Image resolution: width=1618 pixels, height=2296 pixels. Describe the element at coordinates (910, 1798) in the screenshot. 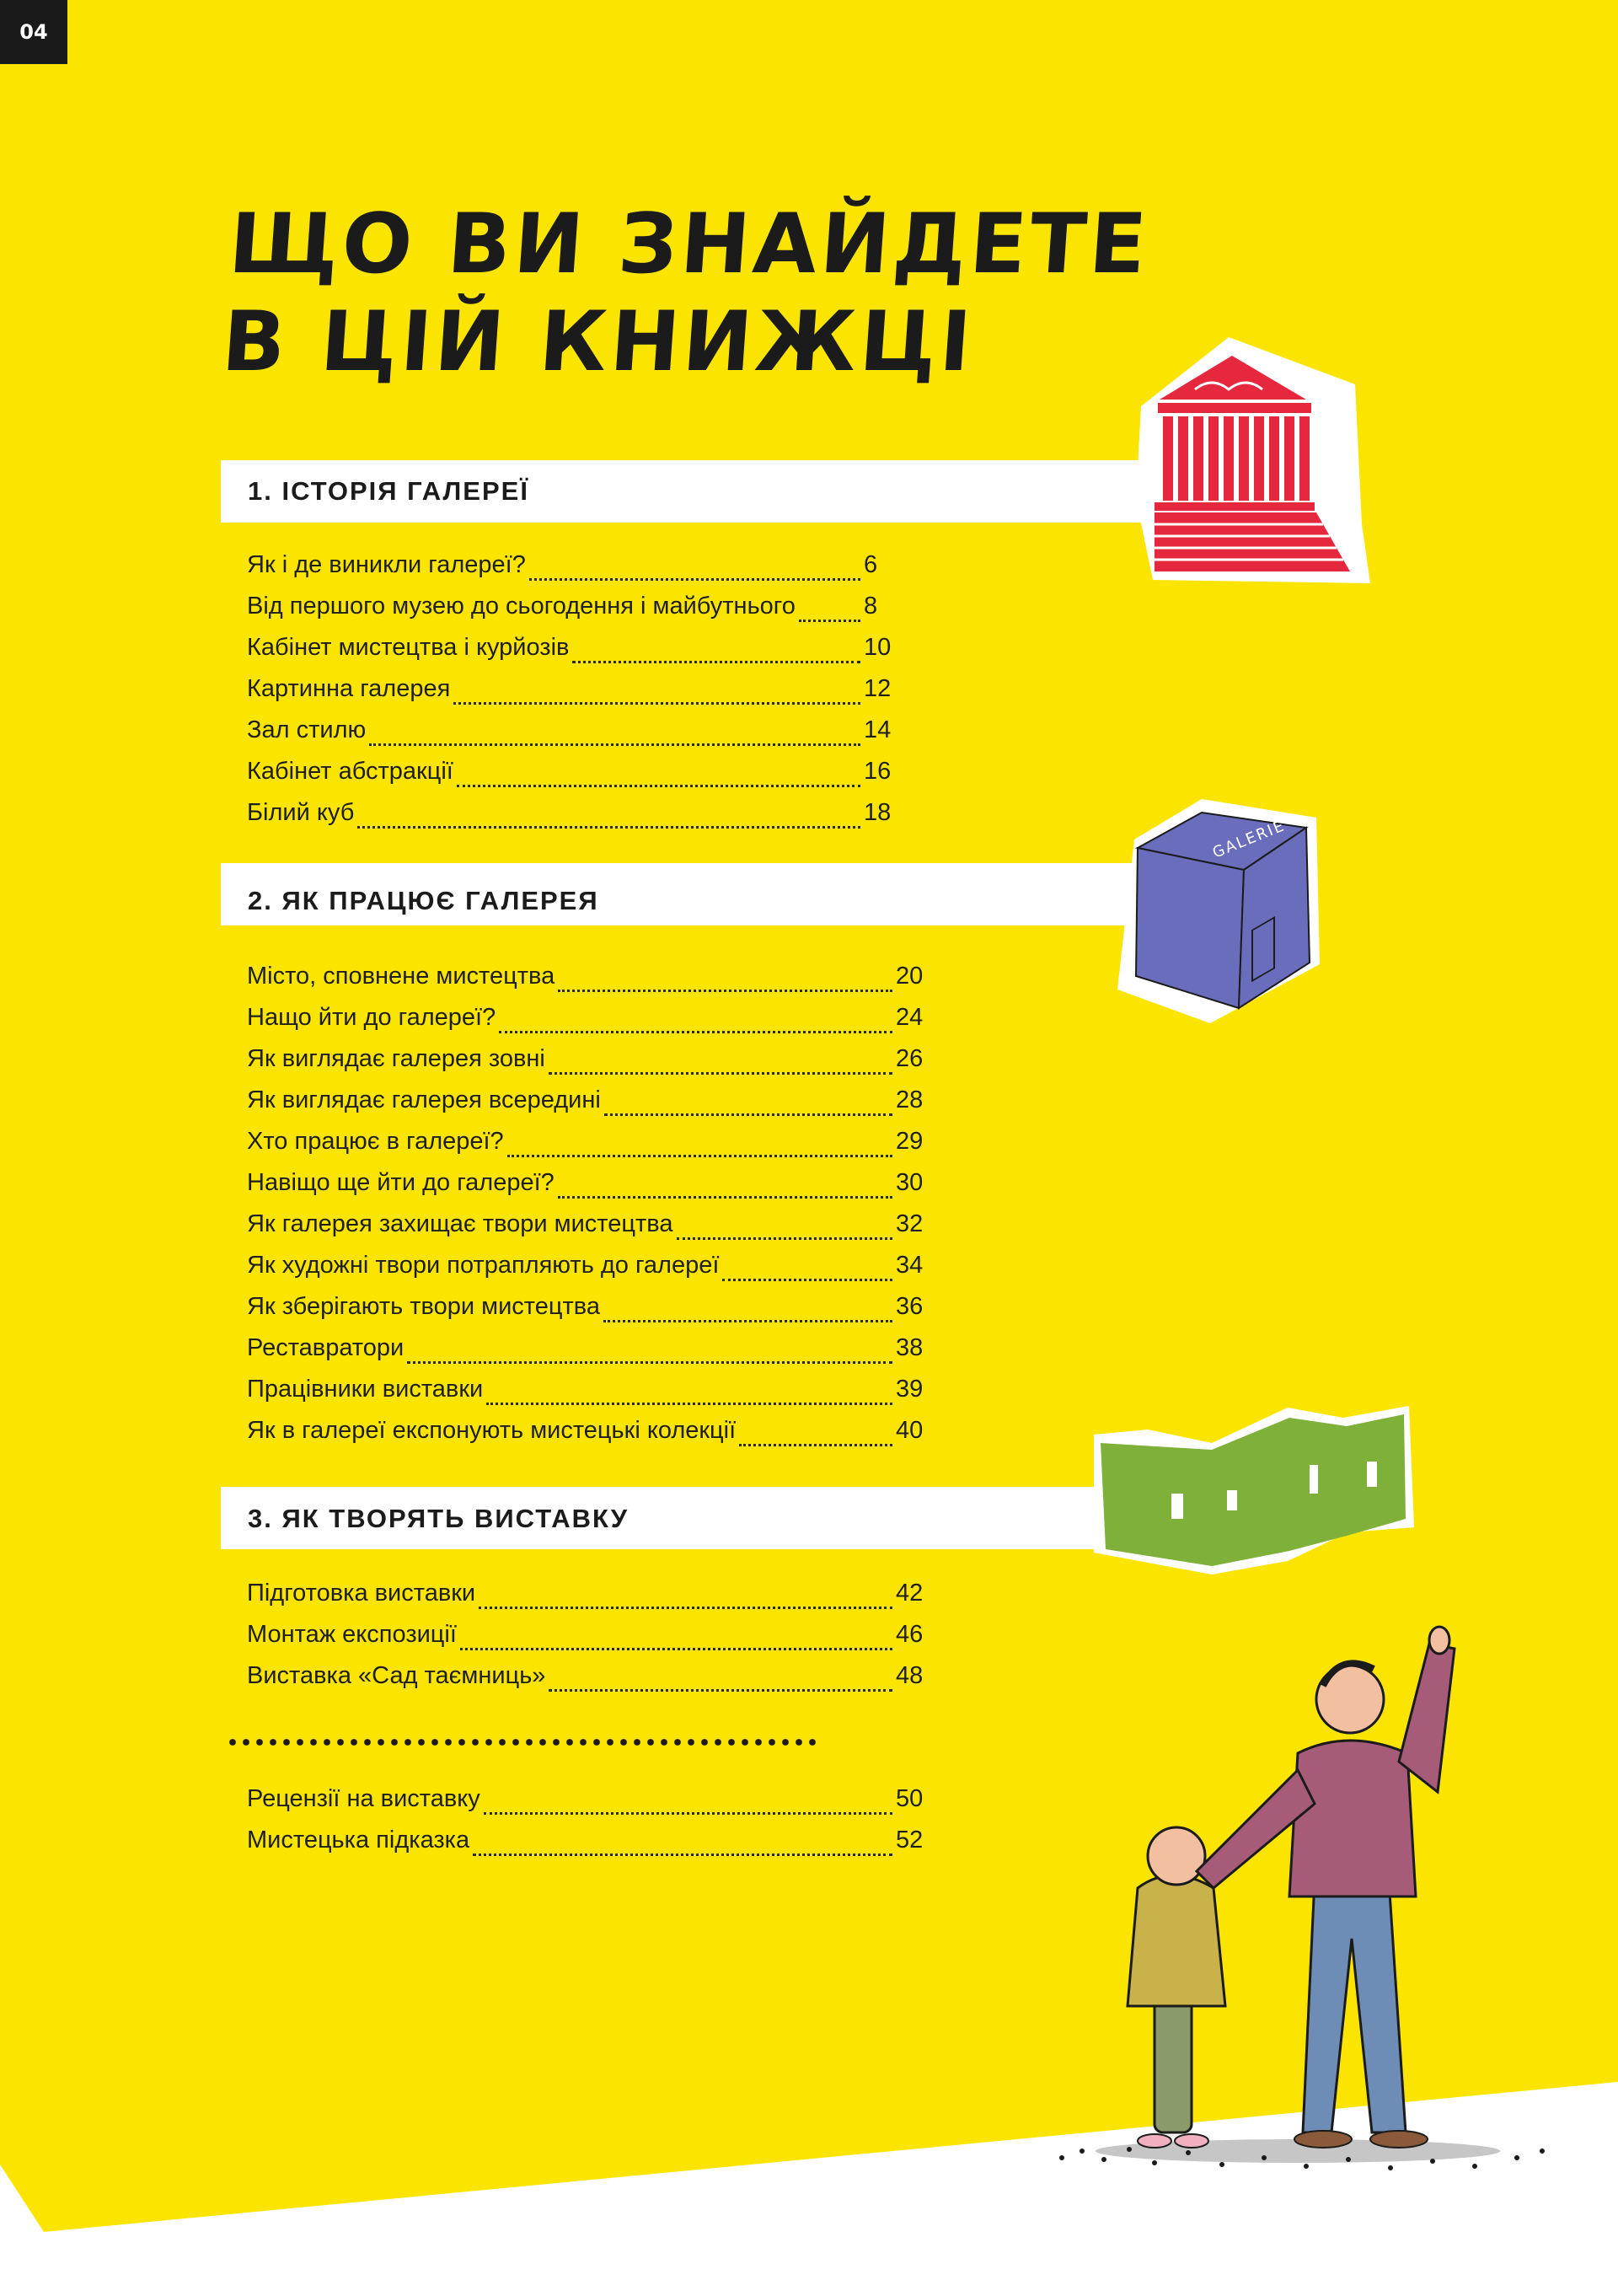

I see `toc-item-page: 50` at that location.